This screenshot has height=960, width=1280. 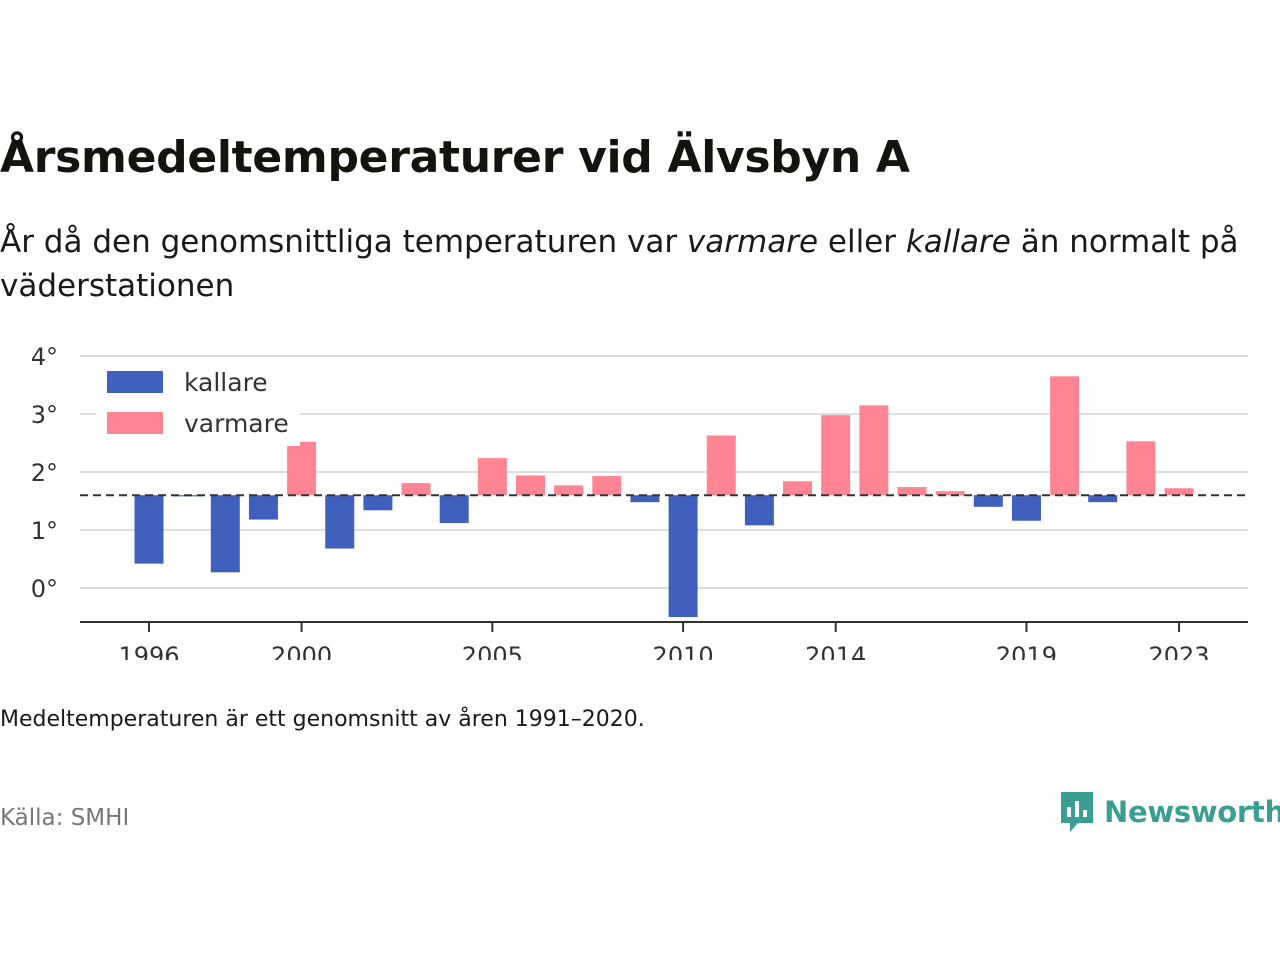 I want to click on bar-2009, so click(x=645, y=499).